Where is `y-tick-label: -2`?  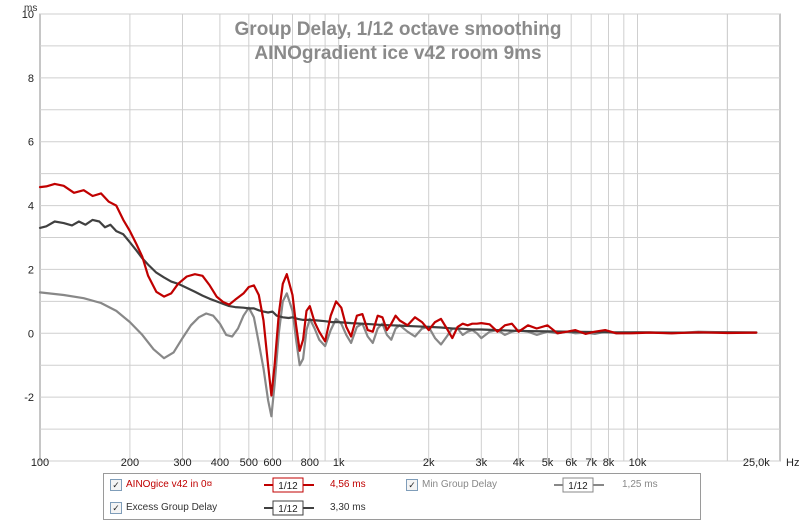 y-tick-label: -2 is located at coordinates (29, 398).